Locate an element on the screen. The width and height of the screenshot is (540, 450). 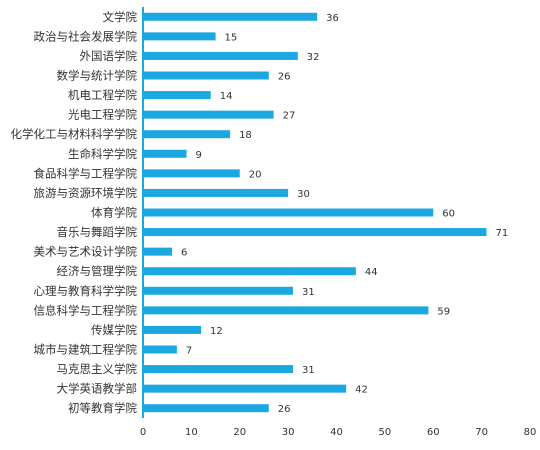
category-label: 马克思主义学院 is located at coordinates (97, 369).